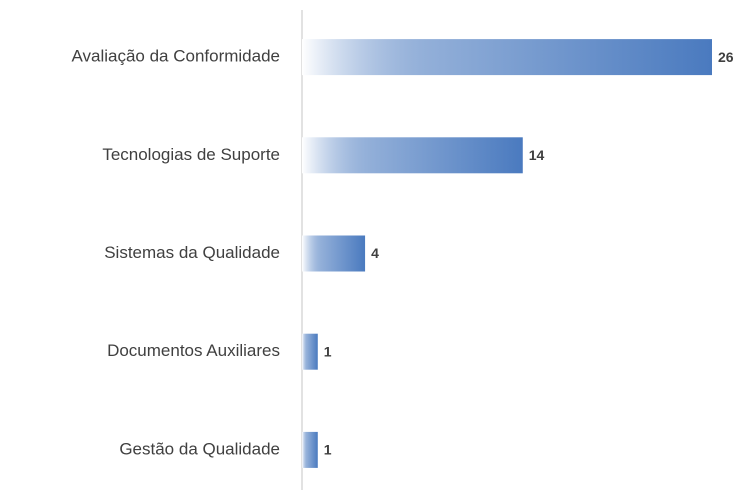 This screenshot has height=490, width=745. What do you see at coordinates (175, 56) in the screenshot?
I see `y-tick-label: Avaliação da Conformidade` at bounding box center [175, 56].